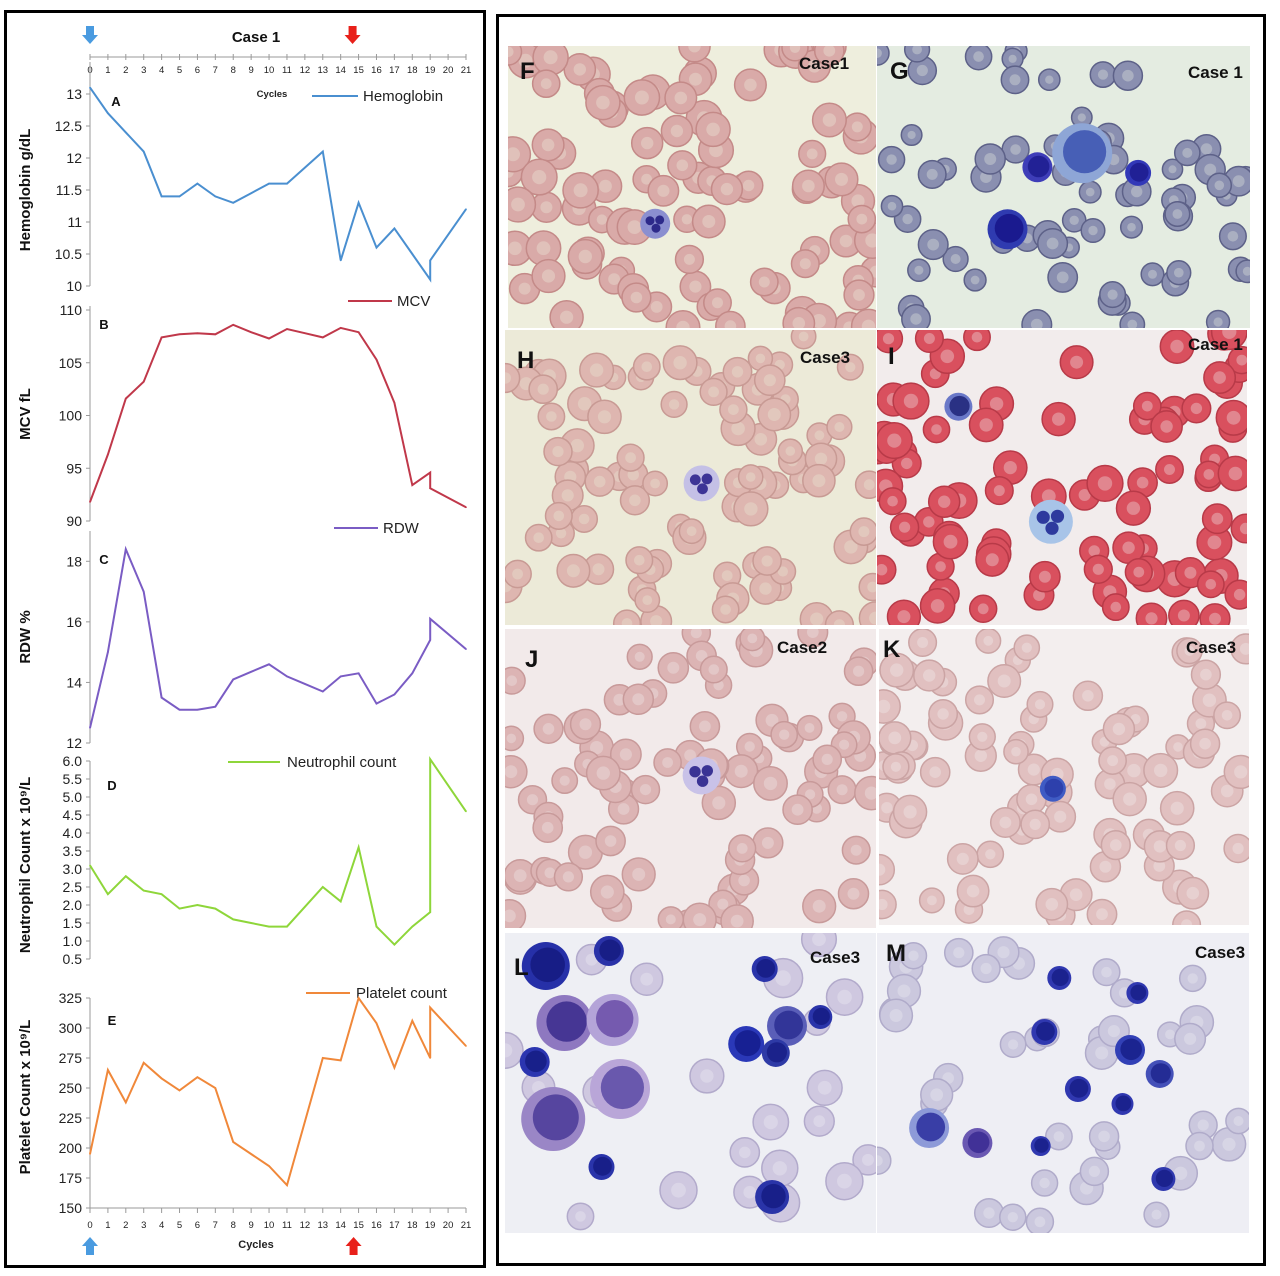 The height and width of the screenshot is (1276, 1280). What do you see at coordinates (1063, 187) in the screenshot?
I see `micrograph-g` at bounding box center [1063, 187].